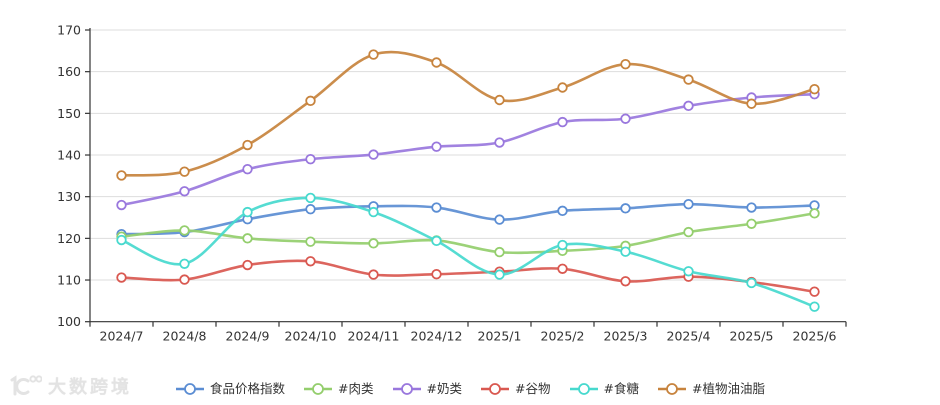 This screenshot has height=405, width=940. What do you see at coordinates (69, 155) in the screenshot?
I see `y-axis-label: 140` at bounding box center [69, 155].